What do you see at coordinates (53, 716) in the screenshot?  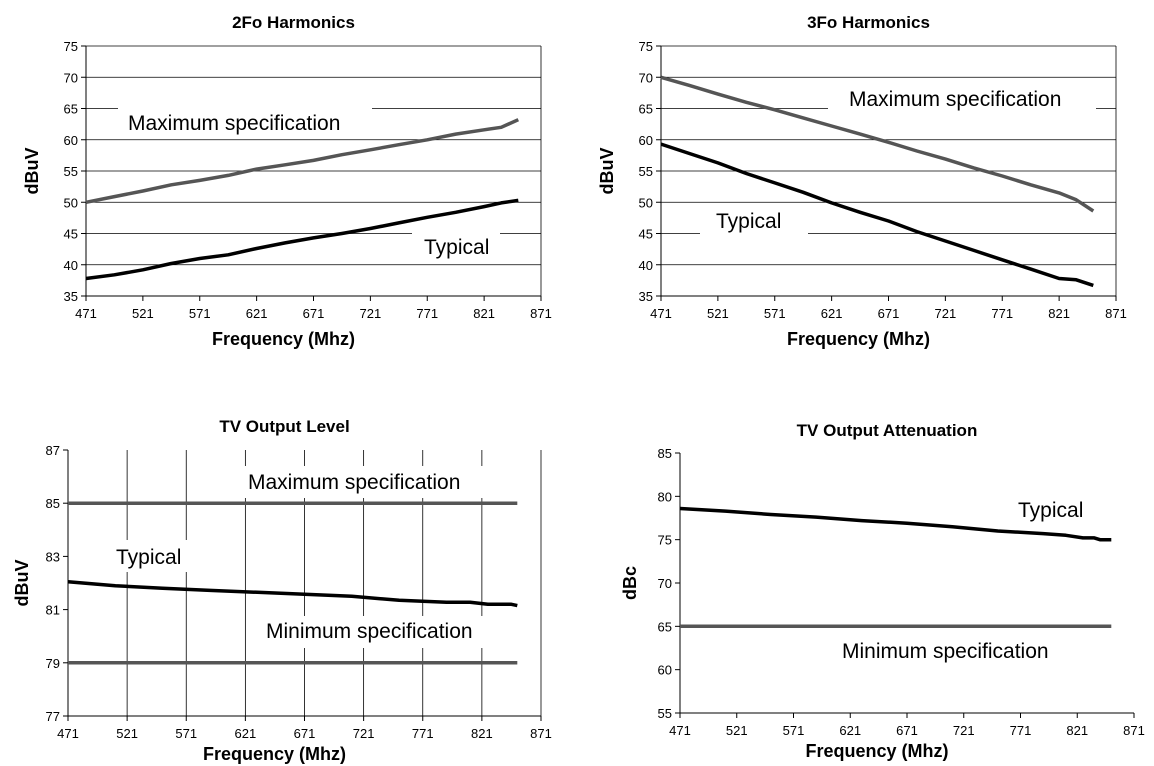 I see `y-tick-label: 77` at bounding box center [53, 716].